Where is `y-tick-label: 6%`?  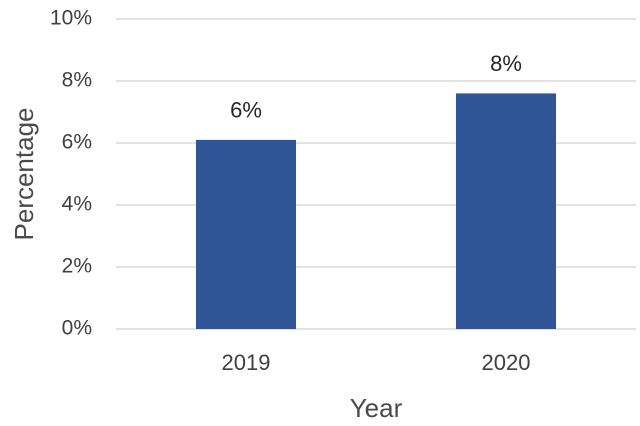 y-tick-label: 6% is located at coordinates (77, 142).